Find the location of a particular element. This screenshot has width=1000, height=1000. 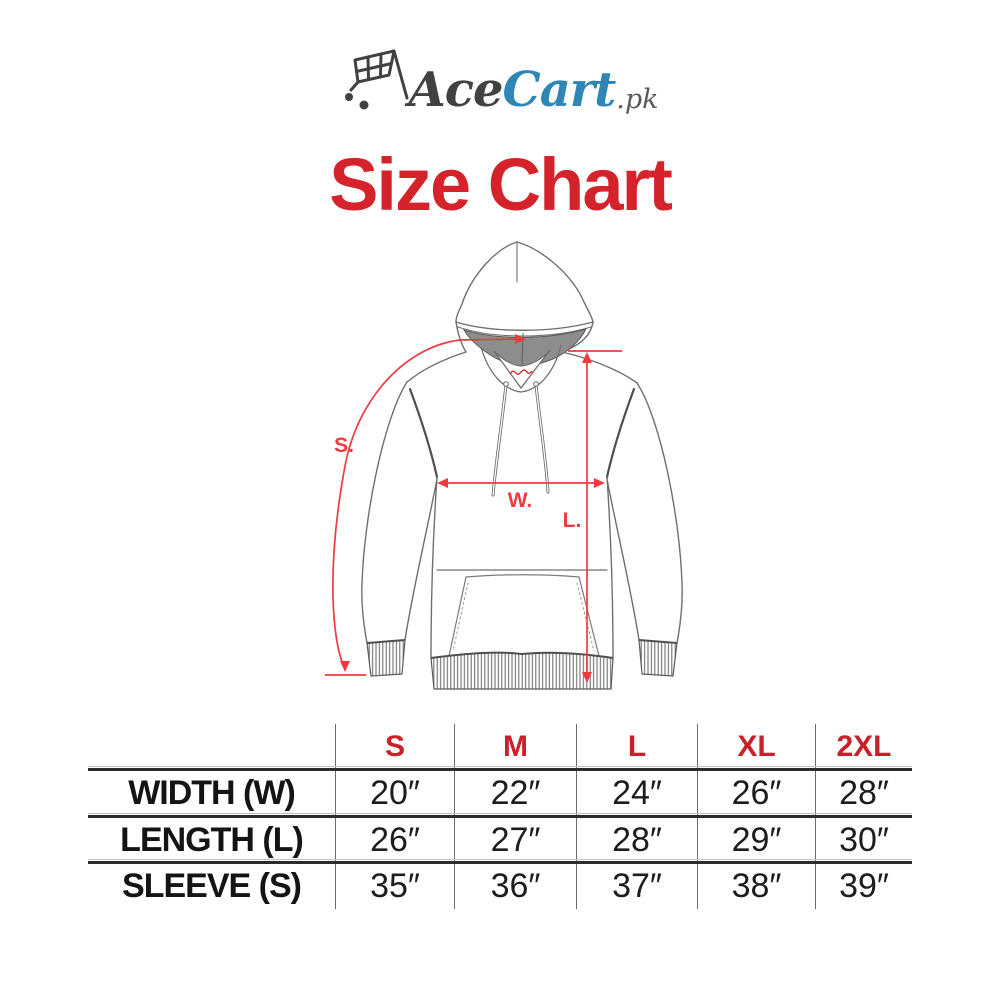

shopping-cart-icon is located at coordinates (377, 79).